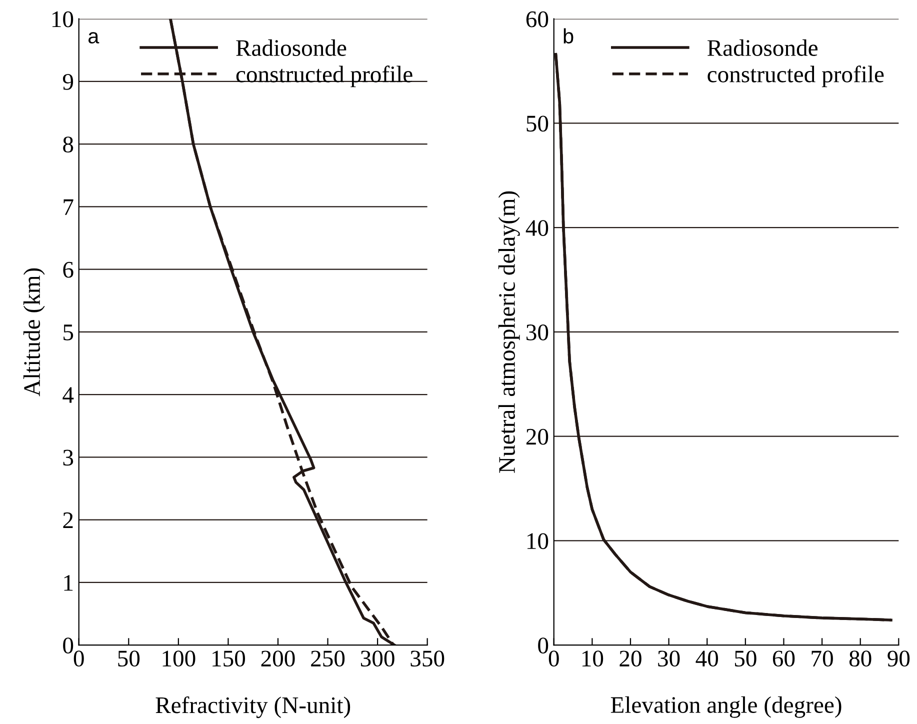 The width and height of the screenshot is (917, 724). Describe the element at coordinates (179, 658) in the screenshot. I see `x-tick-label: 100` at that location.